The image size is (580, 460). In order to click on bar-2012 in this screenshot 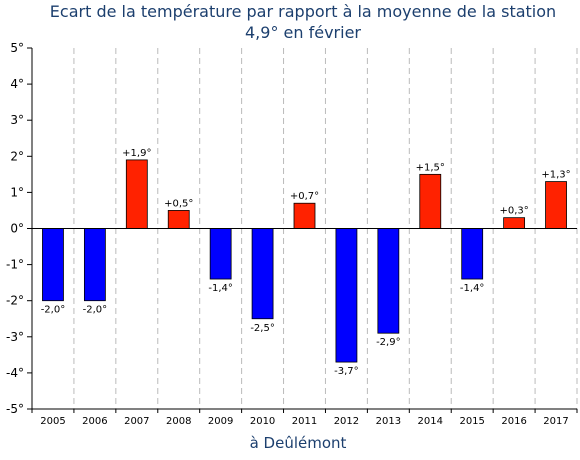, I will do `click(346, 295)`.